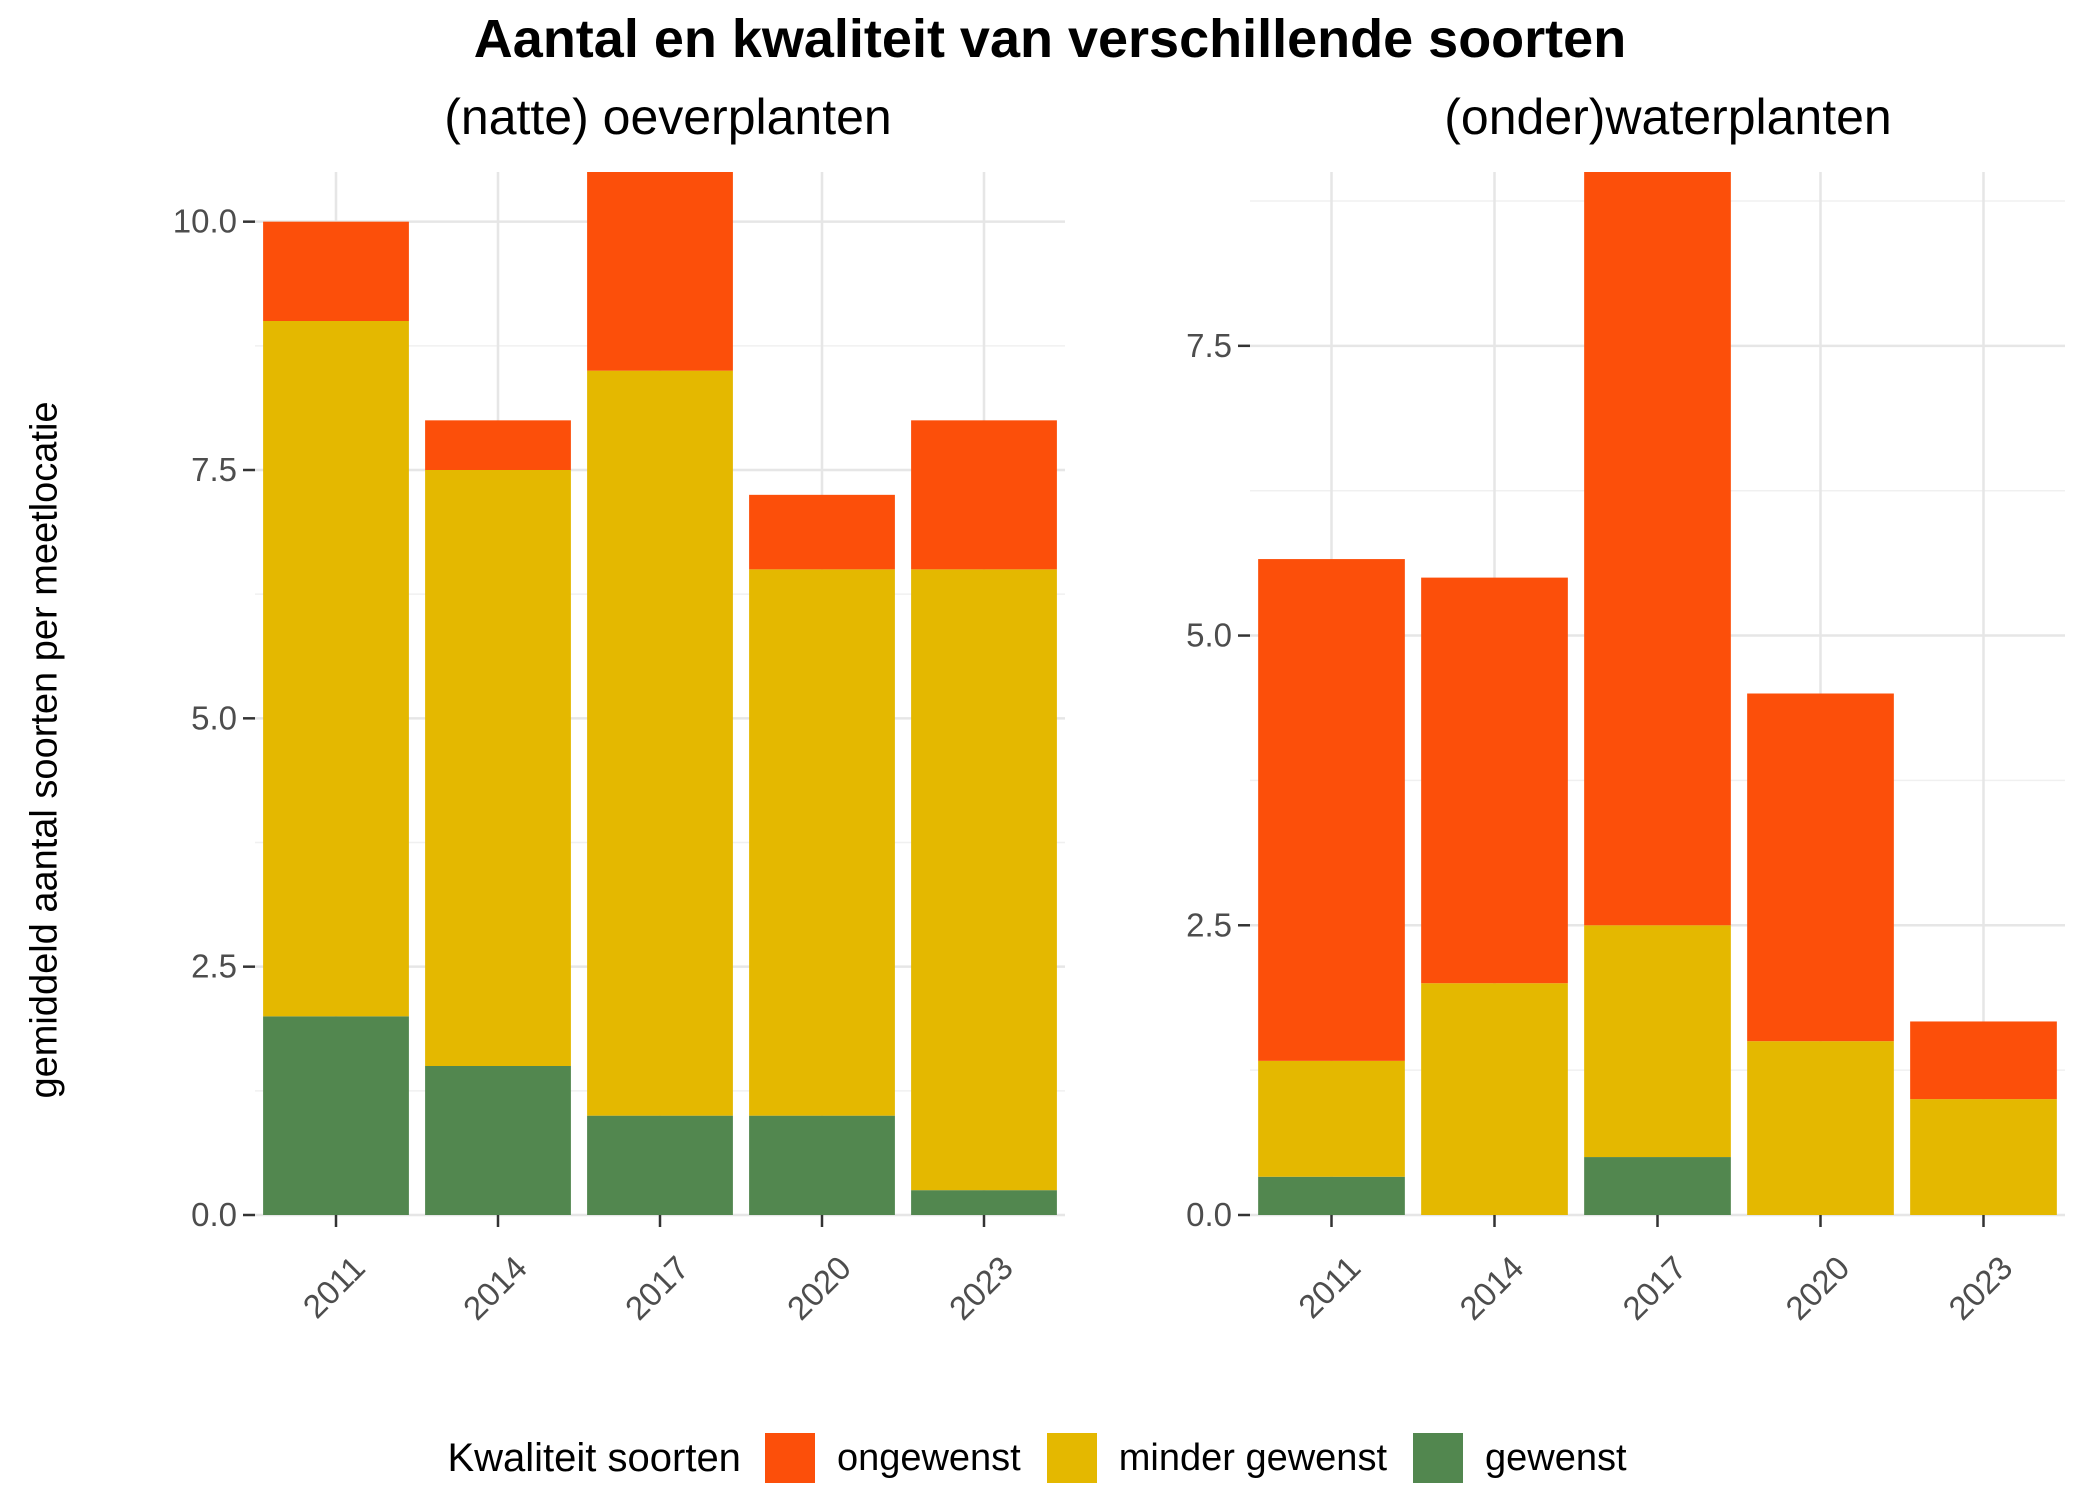 The width and height of the screenshot is (2100, 1500). Describe the element at coordinates (594, 1457) in the screenshot. I see `legend-title: Kwaliteit soorten` at that location.